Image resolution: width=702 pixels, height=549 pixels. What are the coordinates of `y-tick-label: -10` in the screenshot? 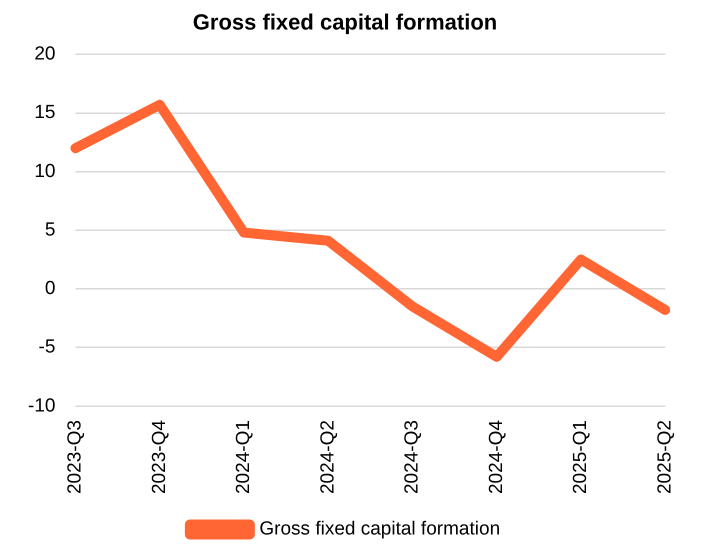 It's located at (42, 405).